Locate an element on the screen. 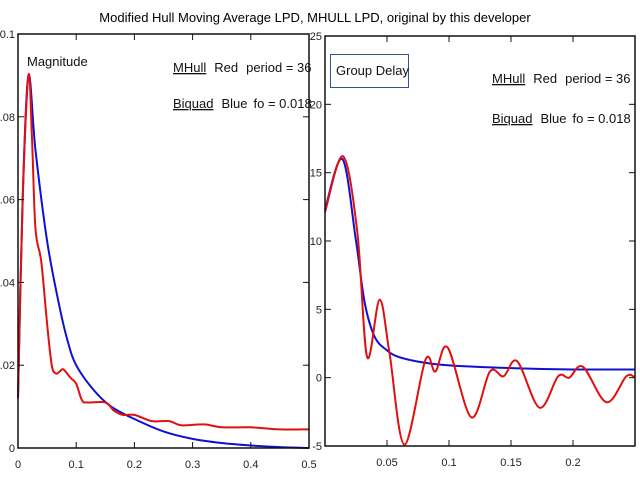  x-tick-label: 0.5 is located at coordinates (308, 465).